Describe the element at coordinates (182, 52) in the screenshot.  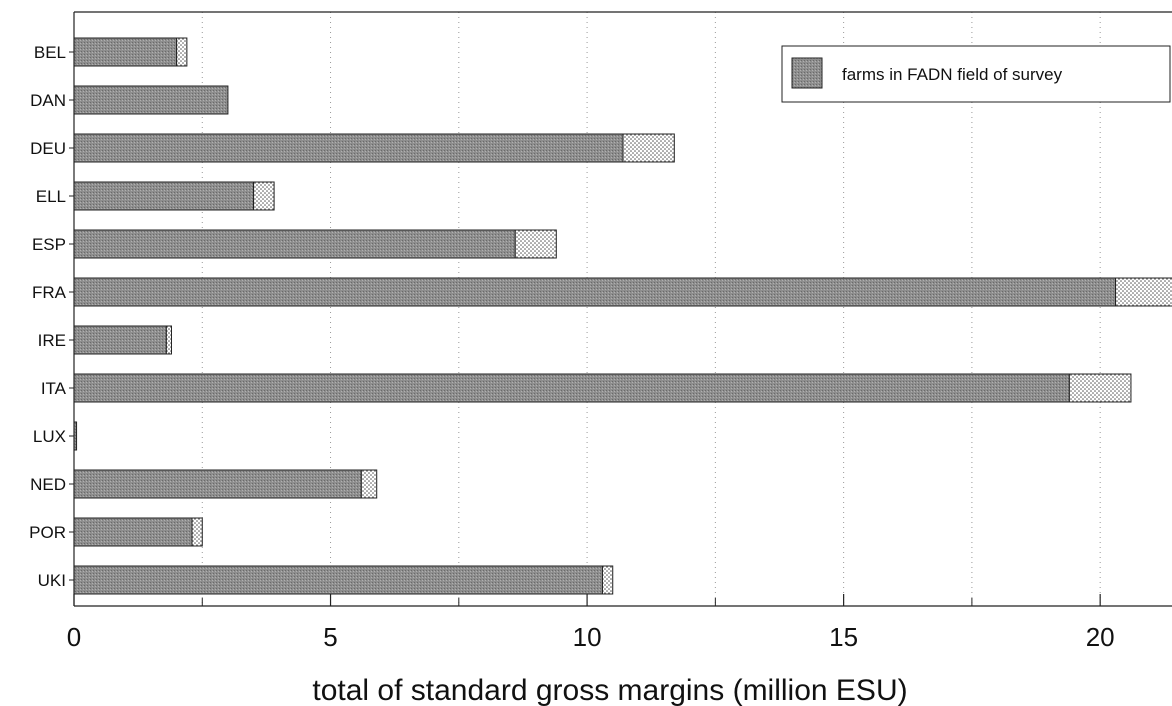
I see `bar-bel-remainder` at that location.